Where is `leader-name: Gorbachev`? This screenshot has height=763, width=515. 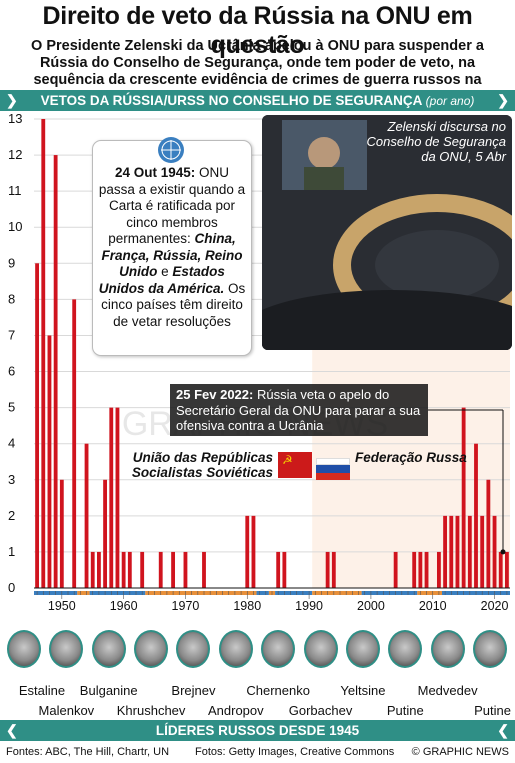
leader-name: Gorbachev is located at coordinates (320, 710).